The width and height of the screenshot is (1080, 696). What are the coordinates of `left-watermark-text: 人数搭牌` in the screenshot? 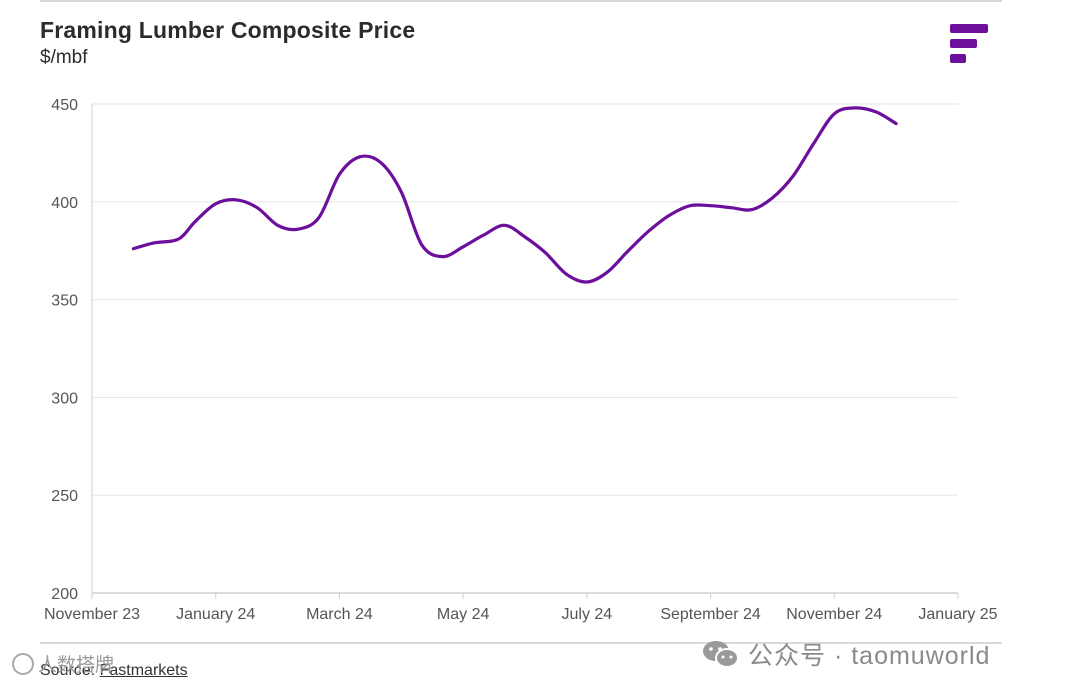 It's located at (76, 665).